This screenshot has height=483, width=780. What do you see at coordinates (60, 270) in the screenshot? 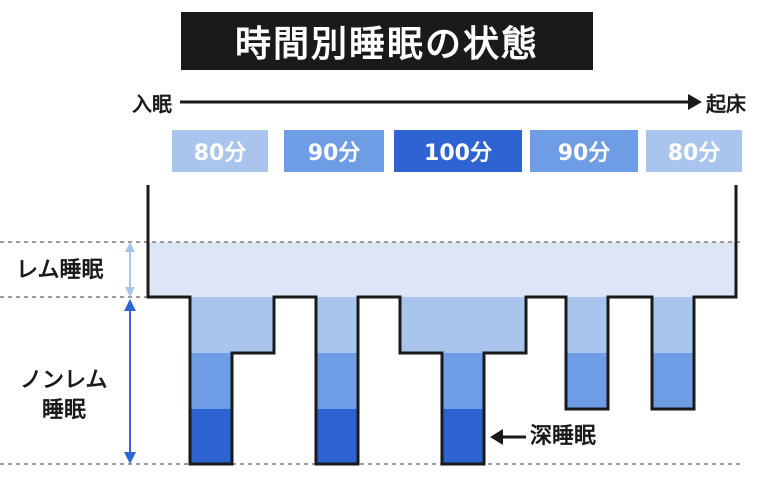
I see `rem-sleep-label: レム睡眠` at bounding box center [60, 270].